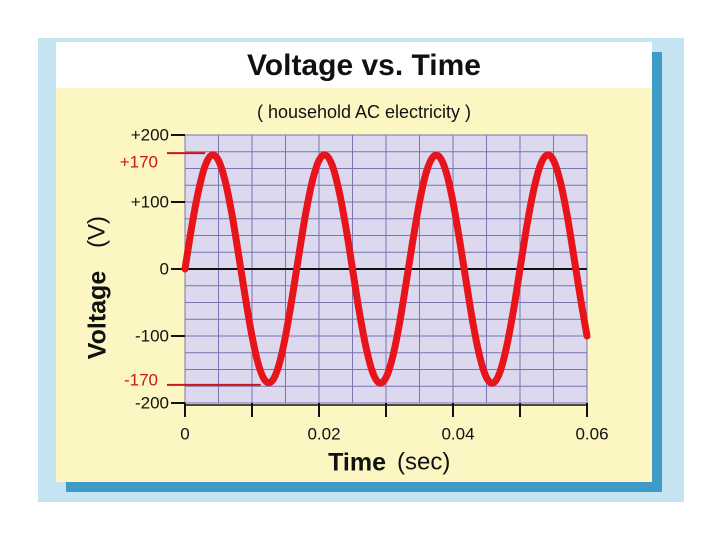 This screenshot has width=720, height=540. What do you see at coordinates (423, 461) in the screenshot?
I see `x-axis-unit: (sec)` at bounding box center [423, 461].